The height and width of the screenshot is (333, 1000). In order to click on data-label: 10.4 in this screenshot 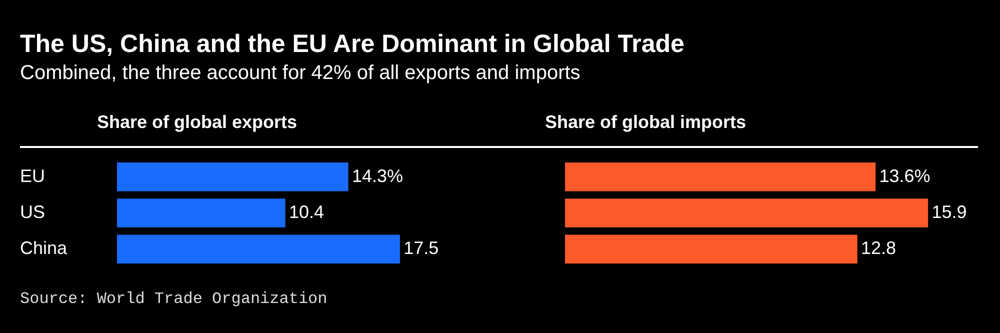, I will do `click(306, 212)`.